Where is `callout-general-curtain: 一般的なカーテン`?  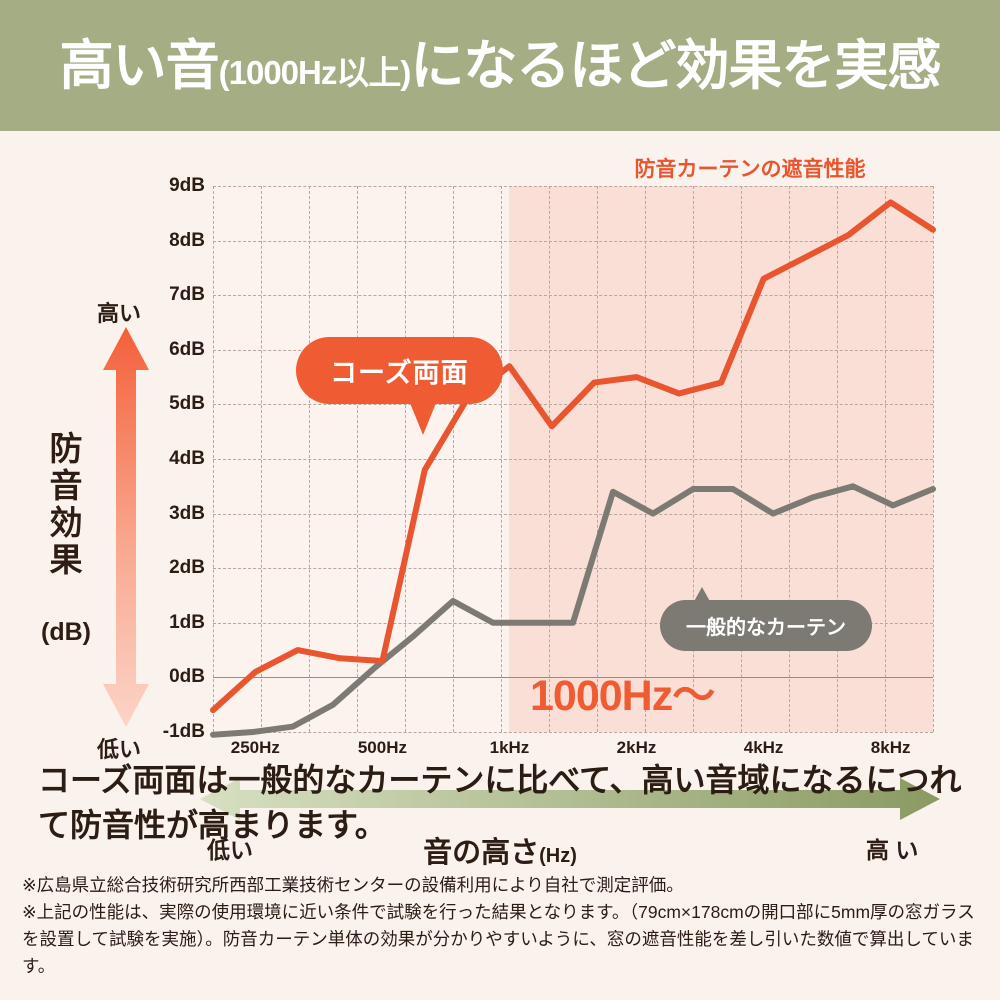 callout-general-curtain: 一般的なカーテン is located at coordinates (766, 625).